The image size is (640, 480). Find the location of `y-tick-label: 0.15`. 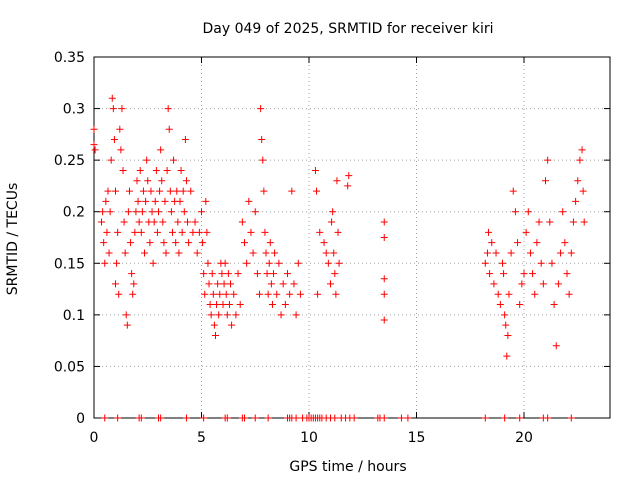

y-tick-label: 0.15 is located at coordinates (69, 264).